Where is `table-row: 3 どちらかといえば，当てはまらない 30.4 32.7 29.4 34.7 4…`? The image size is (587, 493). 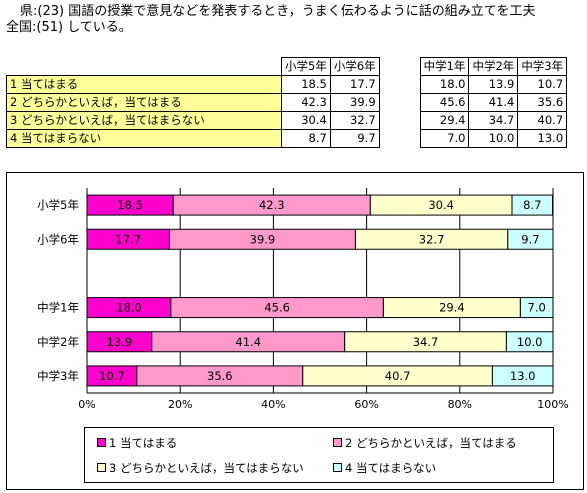
table-row: 3 どちらかといえば，当てはまらない 30.4 32.7 29.4 34.7 4… is located at coordinates (287, 120).